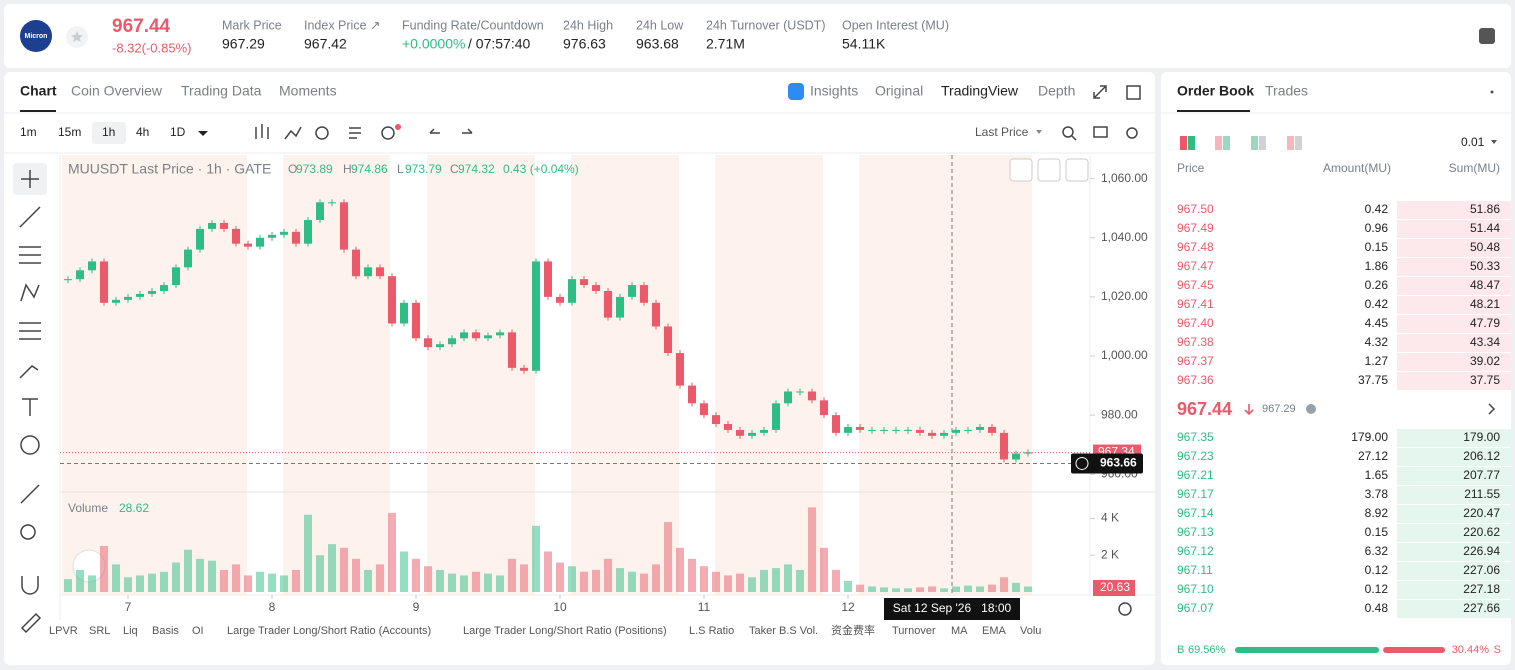 This screenshot has width=1515, height=670. What do you see at coordinates (834, 91) in the screenshot?
I see `view-tab: Insights` at bounding box center [834, 91].